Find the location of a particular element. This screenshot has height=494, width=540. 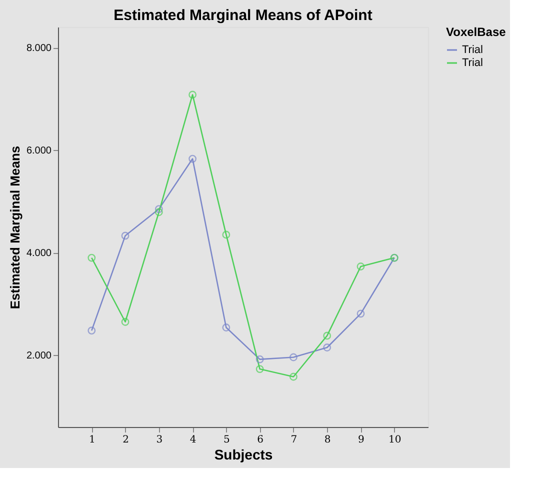

x-axis-title: Subjects is located at coordinates (243, 454).